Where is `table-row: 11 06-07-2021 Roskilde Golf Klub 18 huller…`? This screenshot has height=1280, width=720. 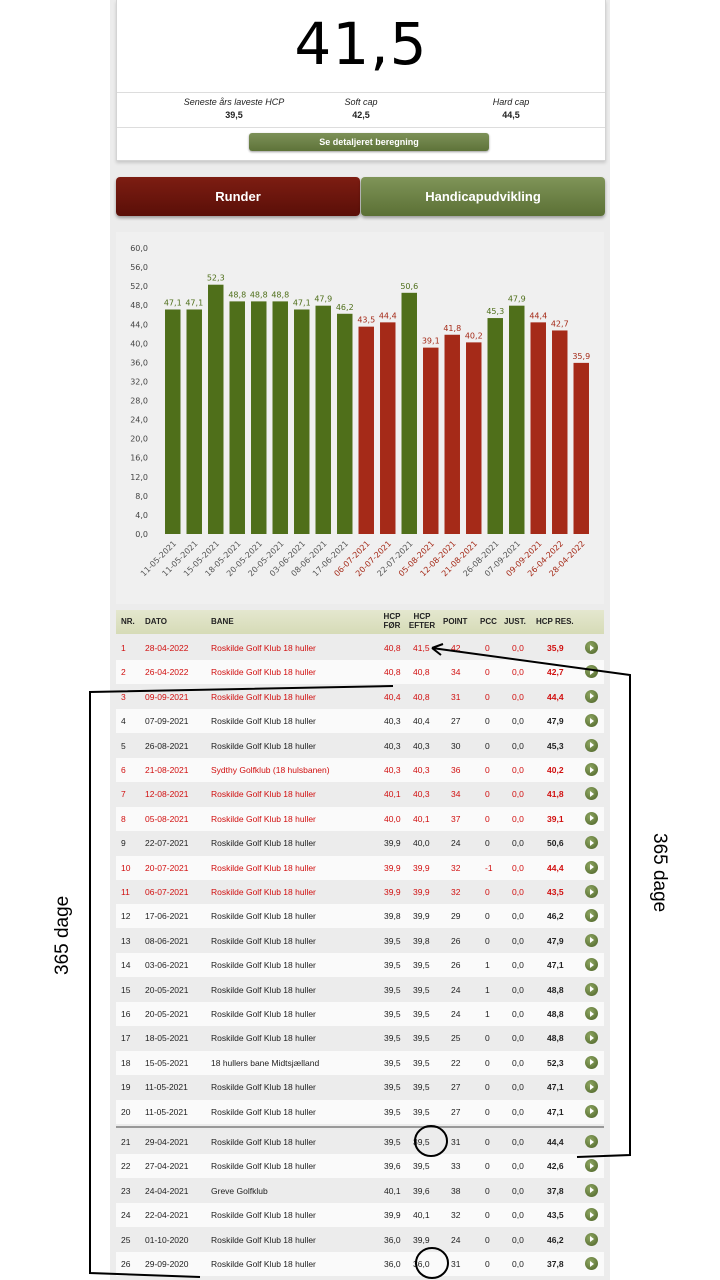 table-row: 11 06-07-2021 Roskilde Golf Klub 18 huller… is located at coordinates (360, 892).